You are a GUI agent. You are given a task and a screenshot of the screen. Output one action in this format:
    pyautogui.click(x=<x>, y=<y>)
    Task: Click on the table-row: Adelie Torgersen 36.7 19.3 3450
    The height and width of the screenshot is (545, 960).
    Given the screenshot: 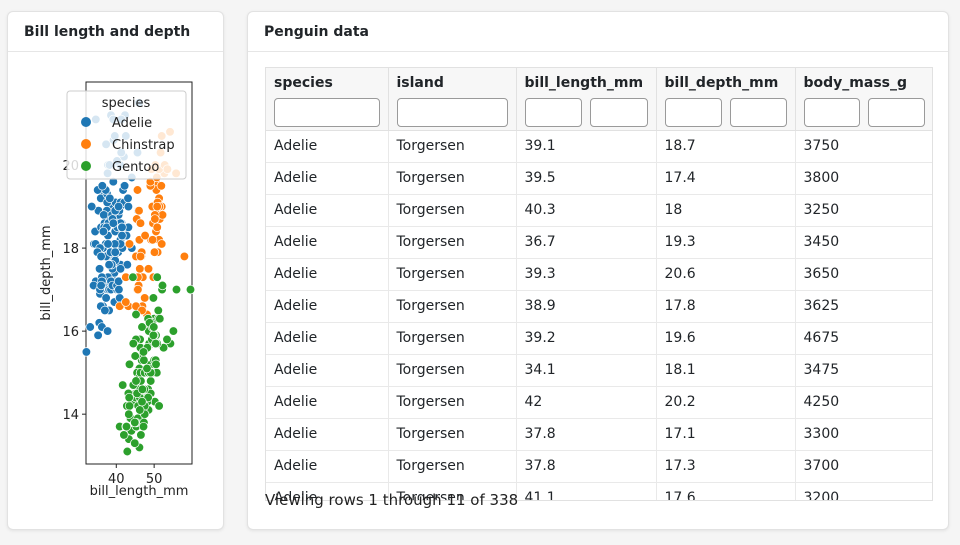 What is the action you would take?
    pyautogui.click(x=599, y=242)
    